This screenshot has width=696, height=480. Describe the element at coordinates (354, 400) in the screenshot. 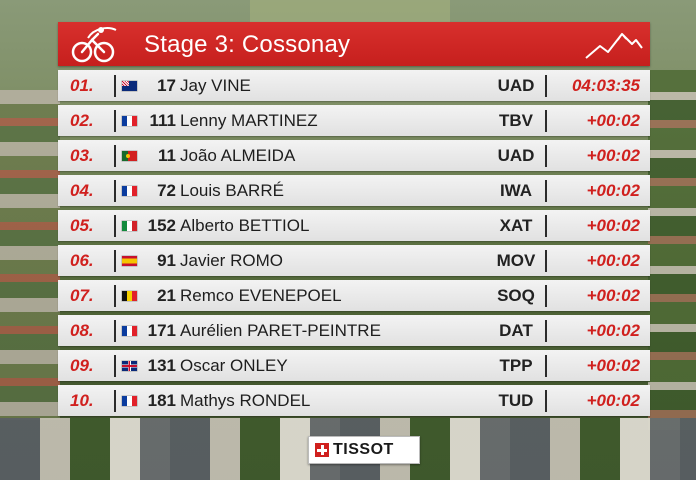

I see `result-row: 10. 181 Mathys RONDEL TUD +00:02` at that location.